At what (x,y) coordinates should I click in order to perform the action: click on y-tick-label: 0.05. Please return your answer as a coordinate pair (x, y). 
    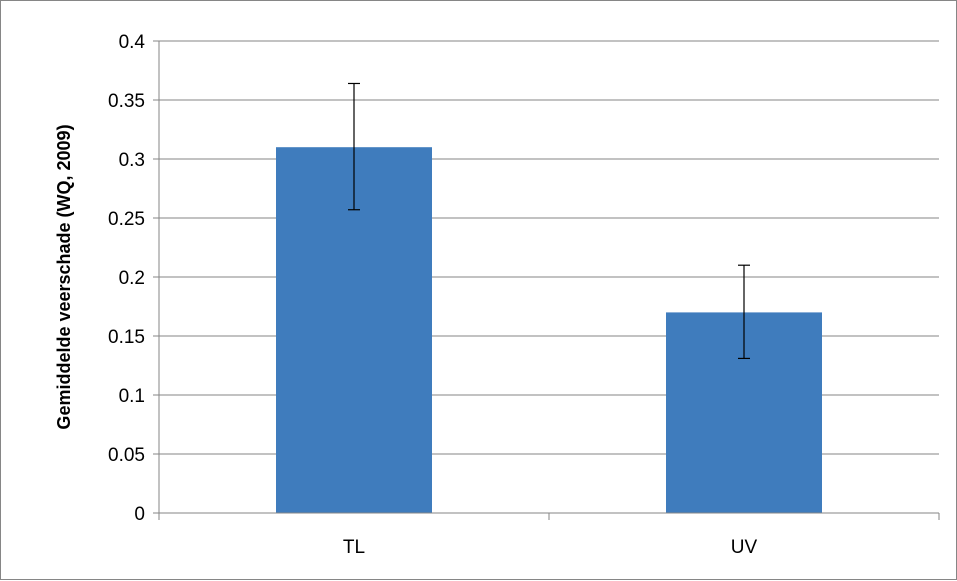
    Looking at the image, I should click on (126, 455).